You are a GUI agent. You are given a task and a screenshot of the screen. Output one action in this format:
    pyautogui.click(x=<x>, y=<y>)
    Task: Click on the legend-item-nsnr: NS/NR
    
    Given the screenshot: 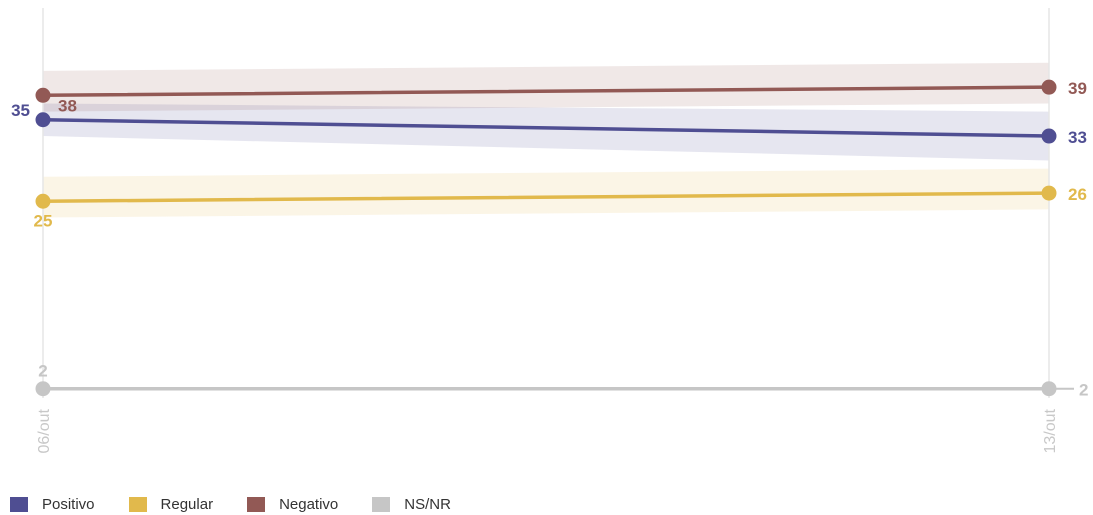 What is the action you would take?
    pyautogui.click(x=411, y=504)
    